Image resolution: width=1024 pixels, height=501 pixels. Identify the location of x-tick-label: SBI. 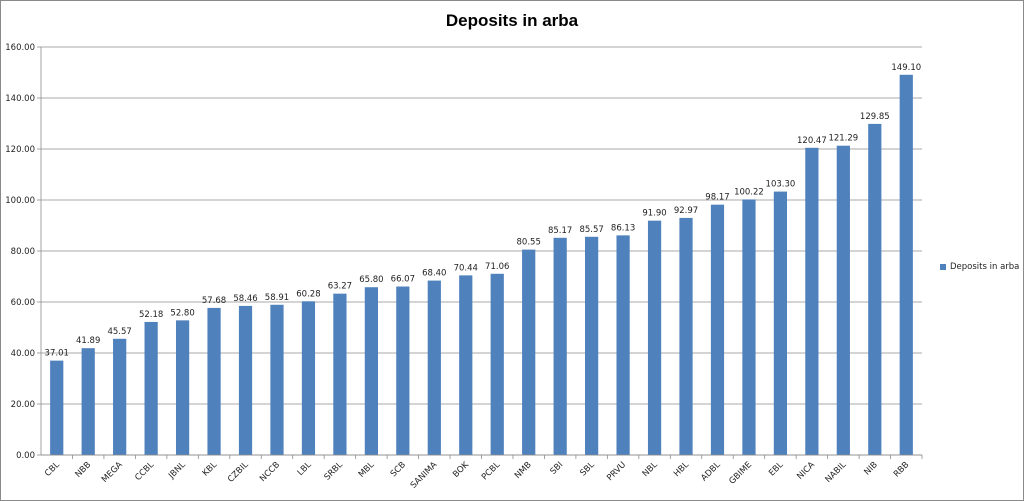
(556, 468).